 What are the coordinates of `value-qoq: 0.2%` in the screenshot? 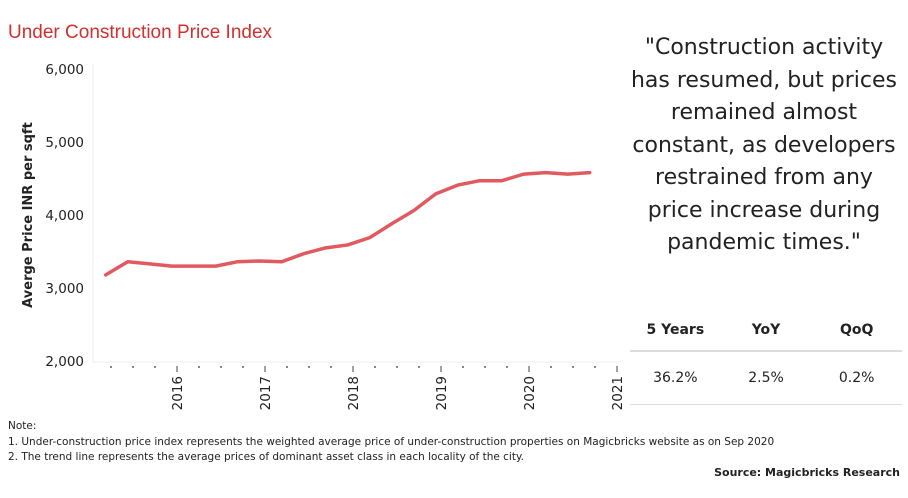 It's located at (856, 378).